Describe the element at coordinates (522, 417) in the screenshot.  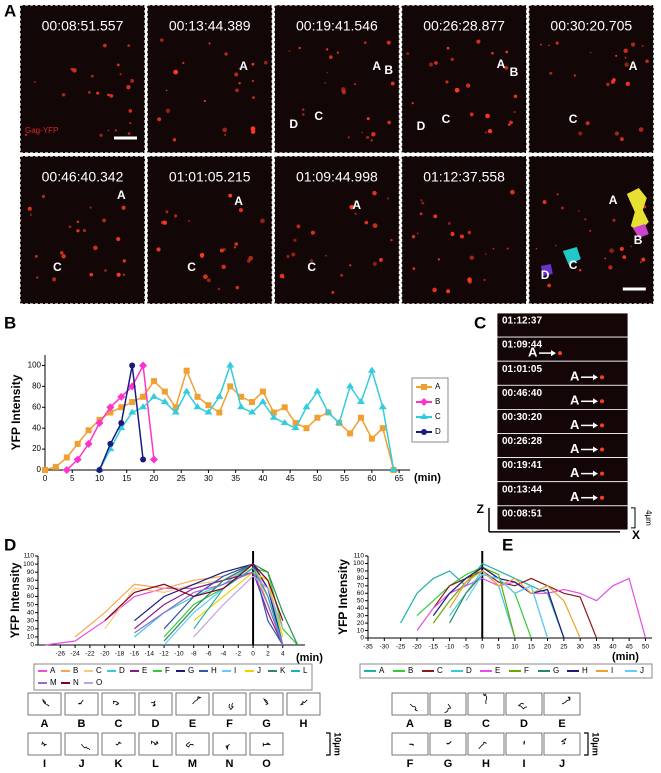
I see `strip-time: 00:30:20` at that location.